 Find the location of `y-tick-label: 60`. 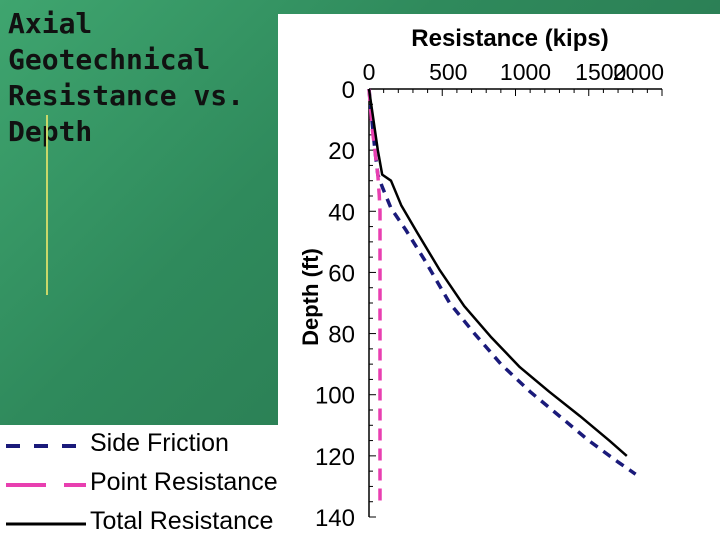

y-tick-label: 60 is located at coordinates (341, 273).